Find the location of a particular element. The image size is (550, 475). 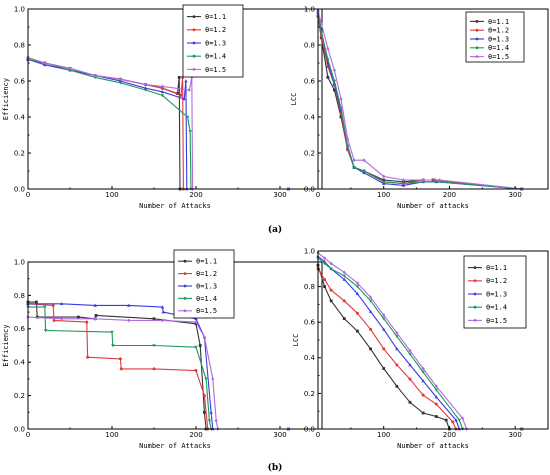

y-axis-title: Efficiency is located at coordinates (6, 99).